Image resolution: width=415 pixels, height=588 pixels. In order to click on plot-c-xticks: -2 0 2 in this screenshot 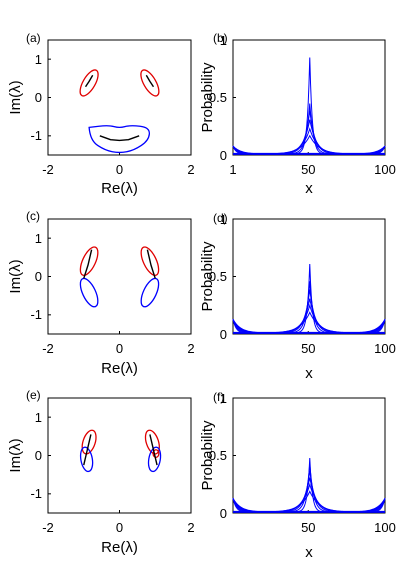, I will do `click(118, 348)`.